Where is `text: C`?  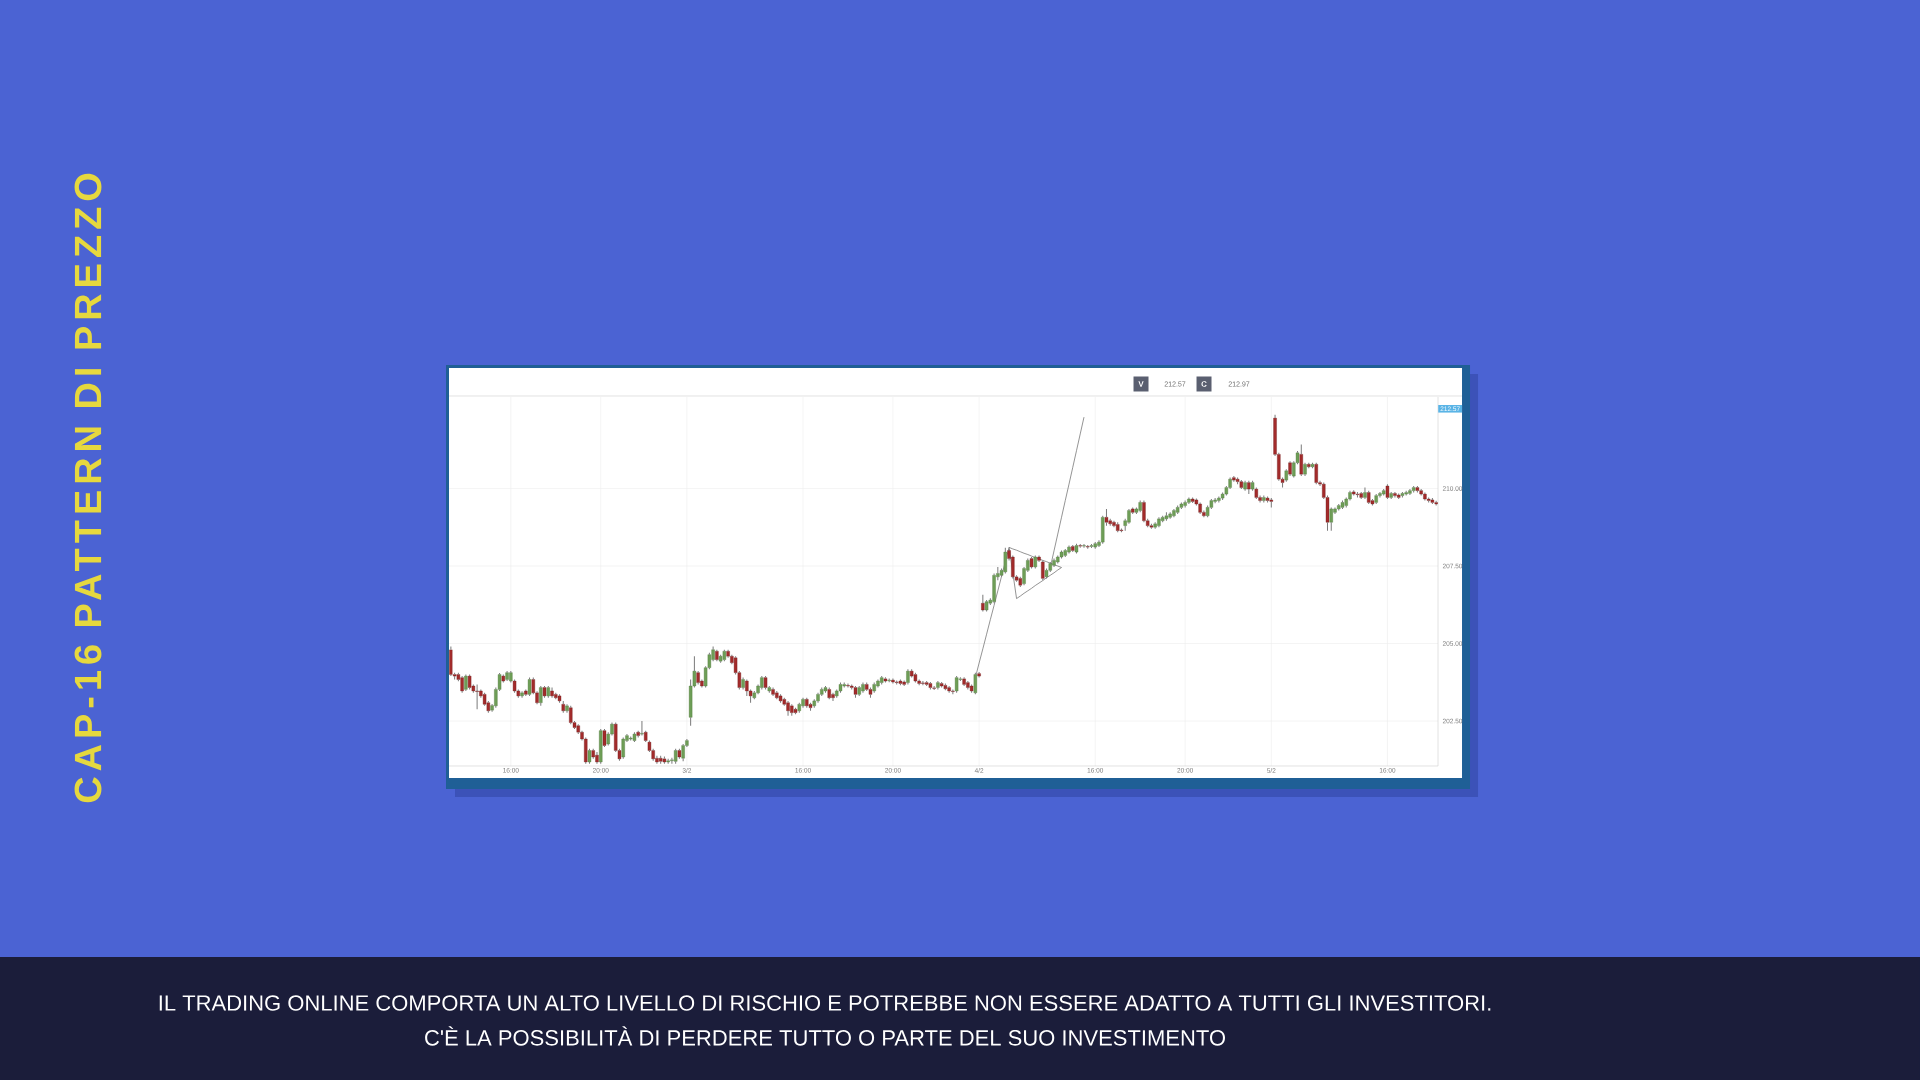
text: C is located at coordinates (1204, 384).